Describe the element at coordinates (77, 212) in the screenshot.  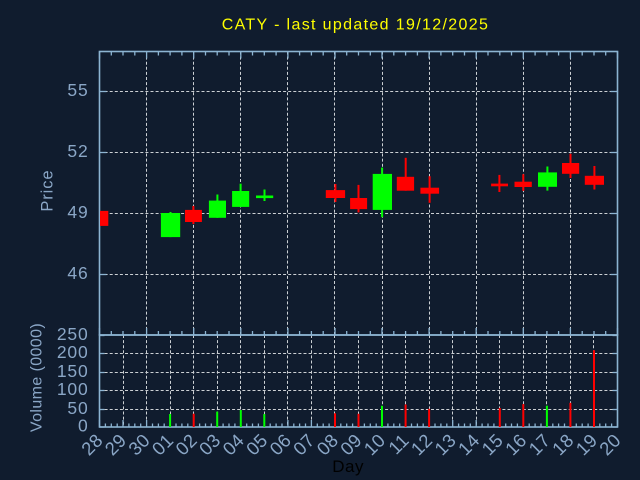
I see `svg-text: 49` at that location.